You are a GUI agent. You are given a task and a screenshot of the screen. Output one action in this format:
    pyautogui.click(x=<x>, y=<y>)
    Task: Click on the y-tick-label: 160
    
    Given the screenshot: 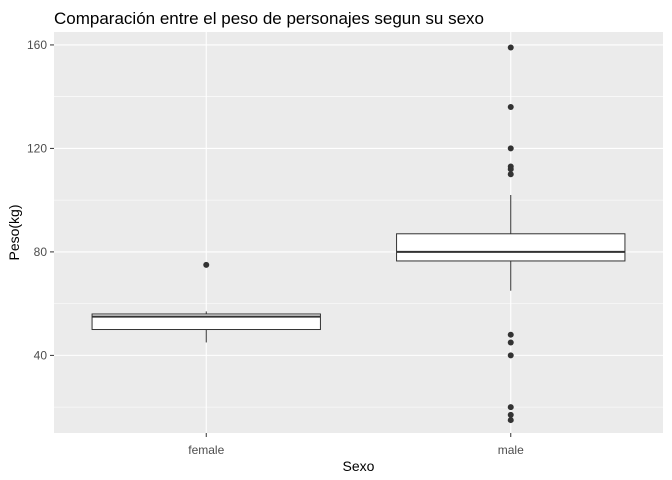 What is the action you would take?
    pyautogui.click(x=37, y=45)
    